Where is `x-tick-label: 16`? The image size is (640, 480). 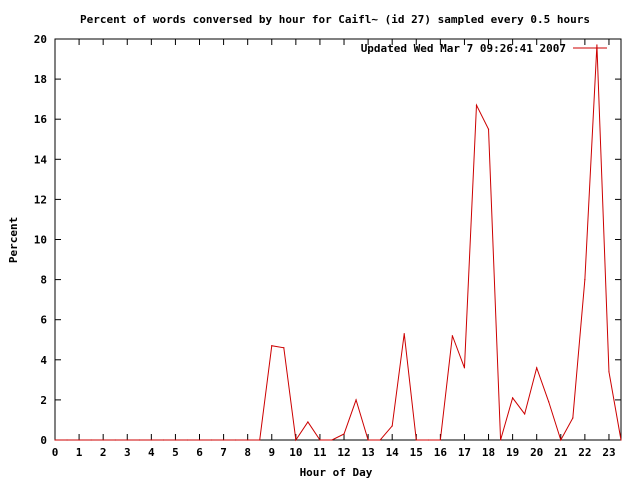
x-tick-label: 16 is located at coordinates (441, 452).